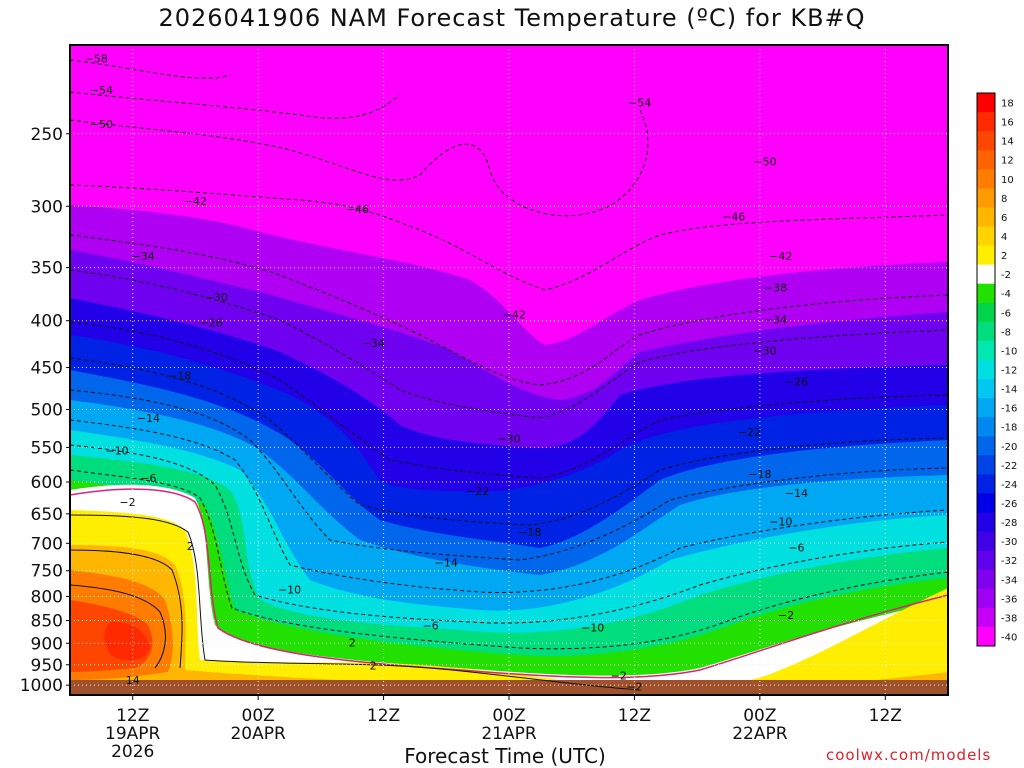 The height and width of the screenshot is (768, 1024). What do you see at coordinates (759, 716) in the screenshot?
I see `x-tick-label: 00Z` at bounding box center [759, 716].